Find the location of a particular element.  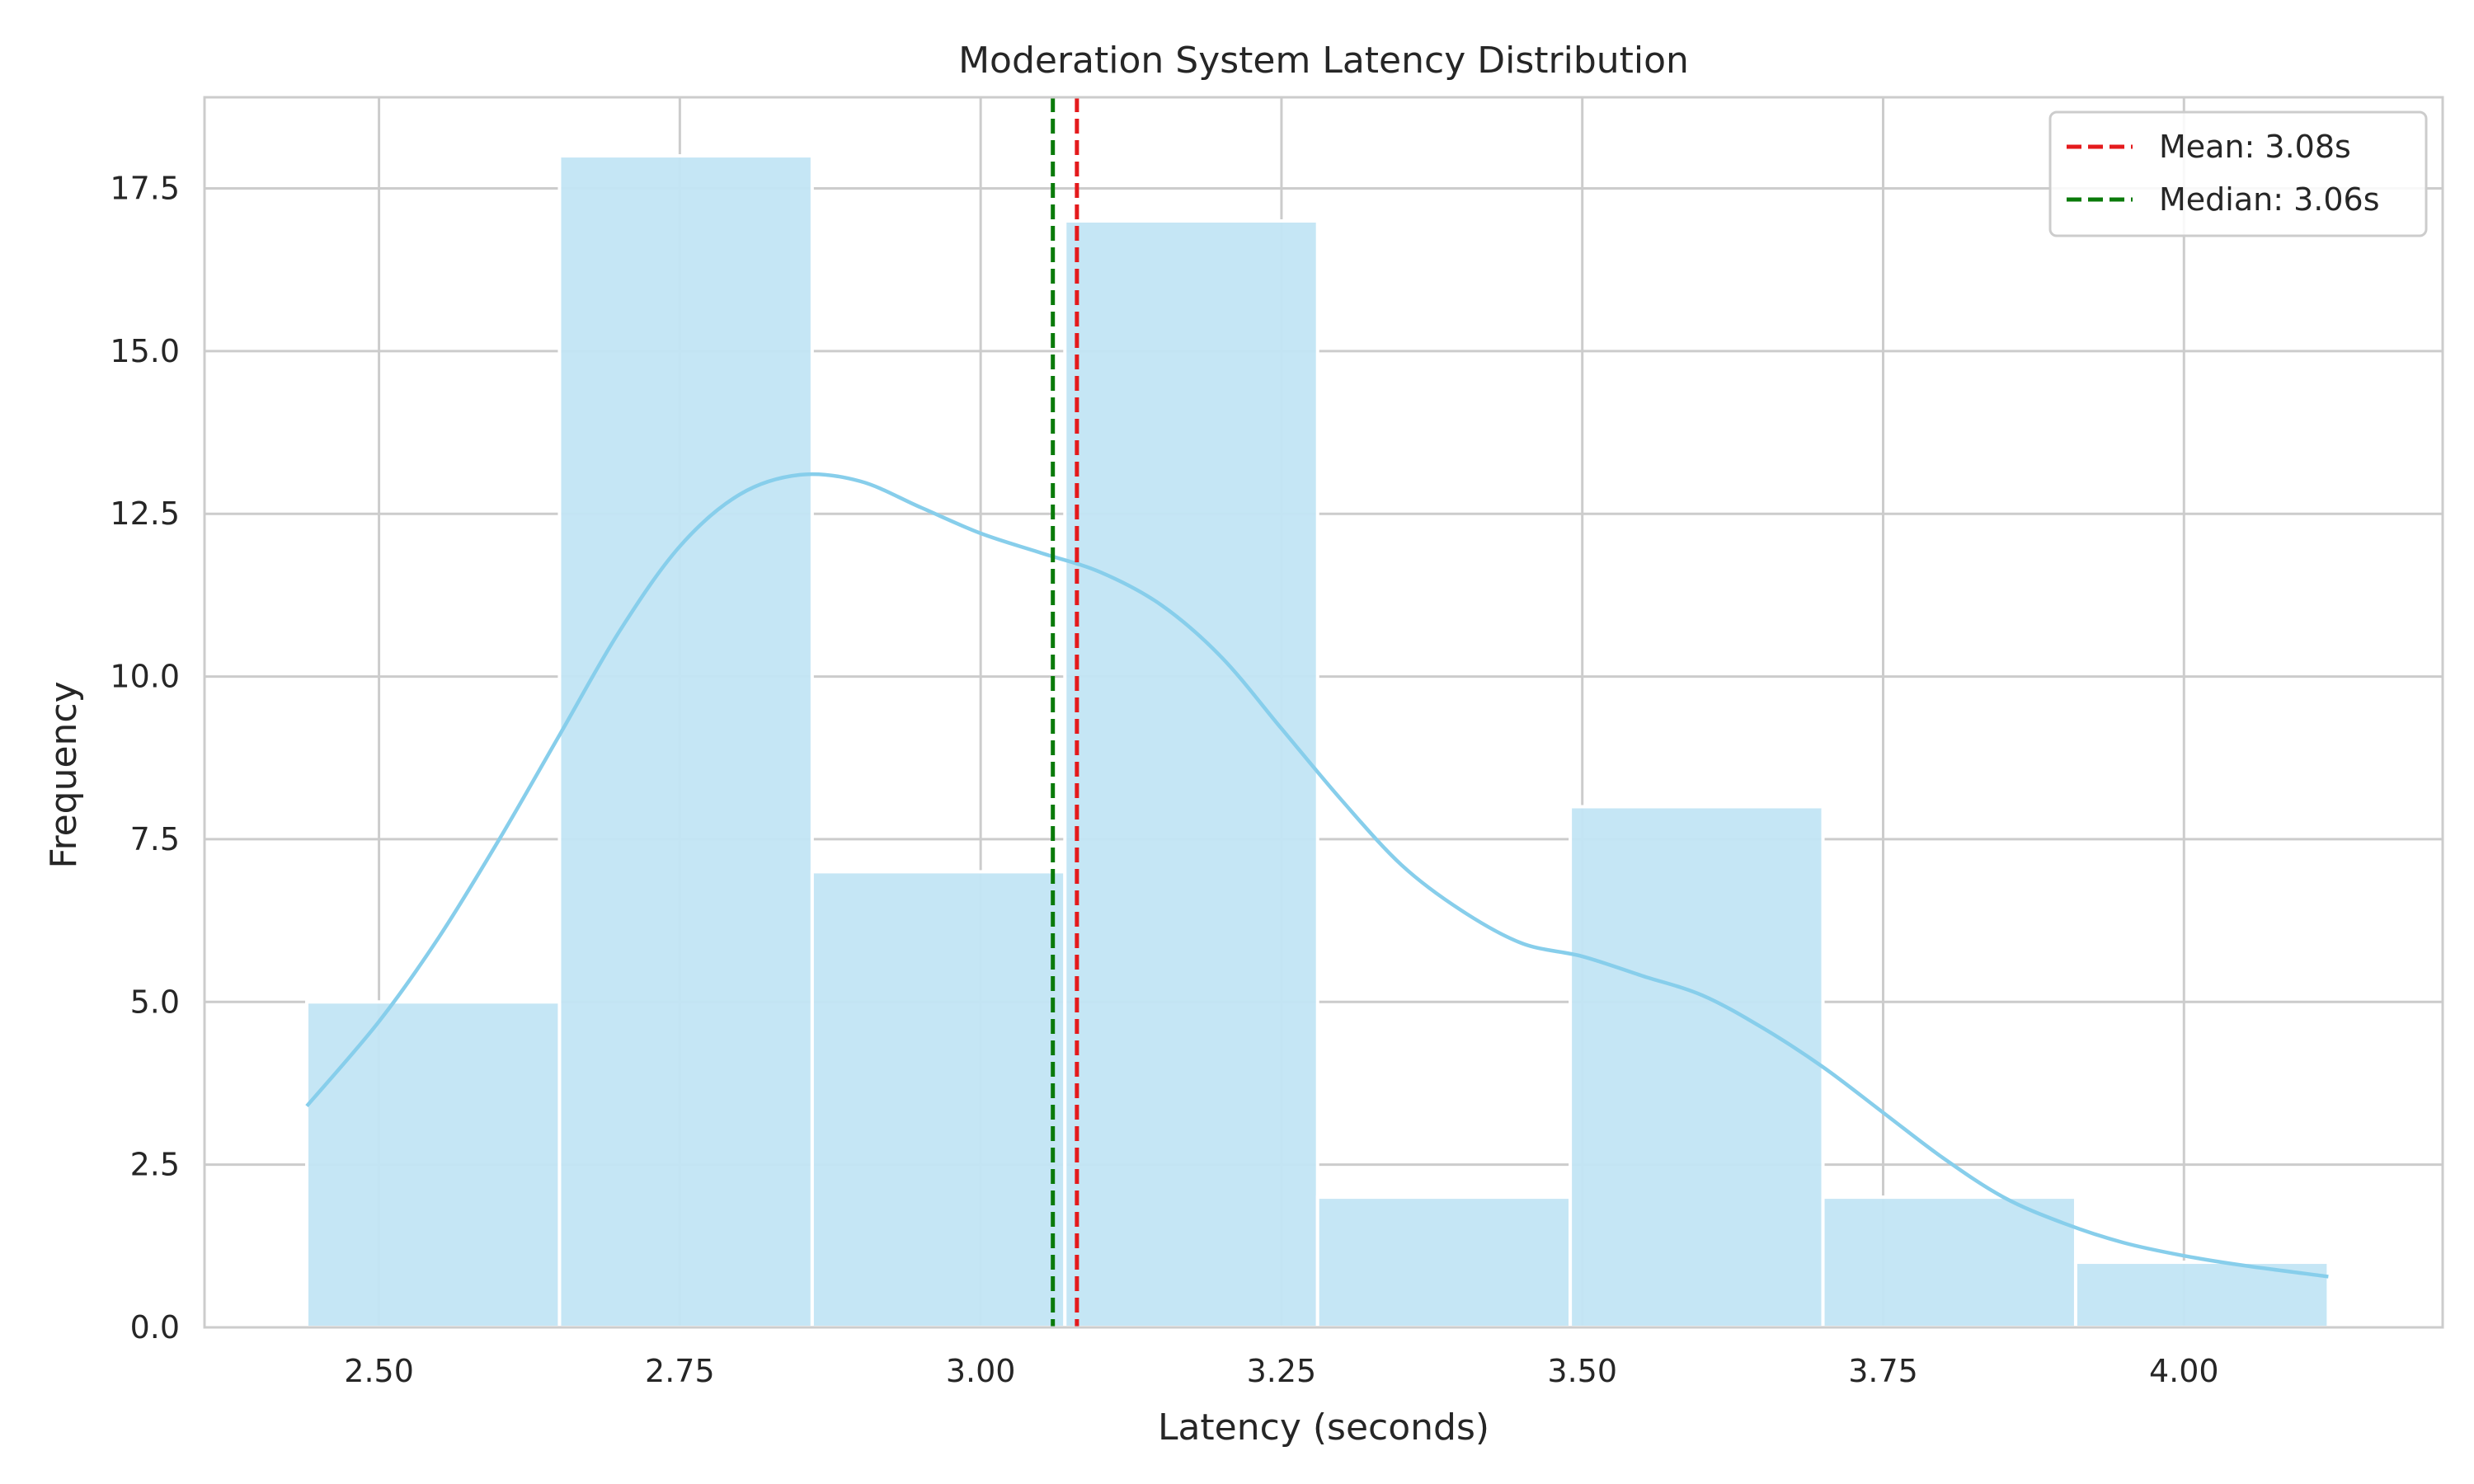

x-tick-labels: 2.50 2.75 3.00 3.25 3.50 3.75 4.00 is located at coordinates (1281, 1371).